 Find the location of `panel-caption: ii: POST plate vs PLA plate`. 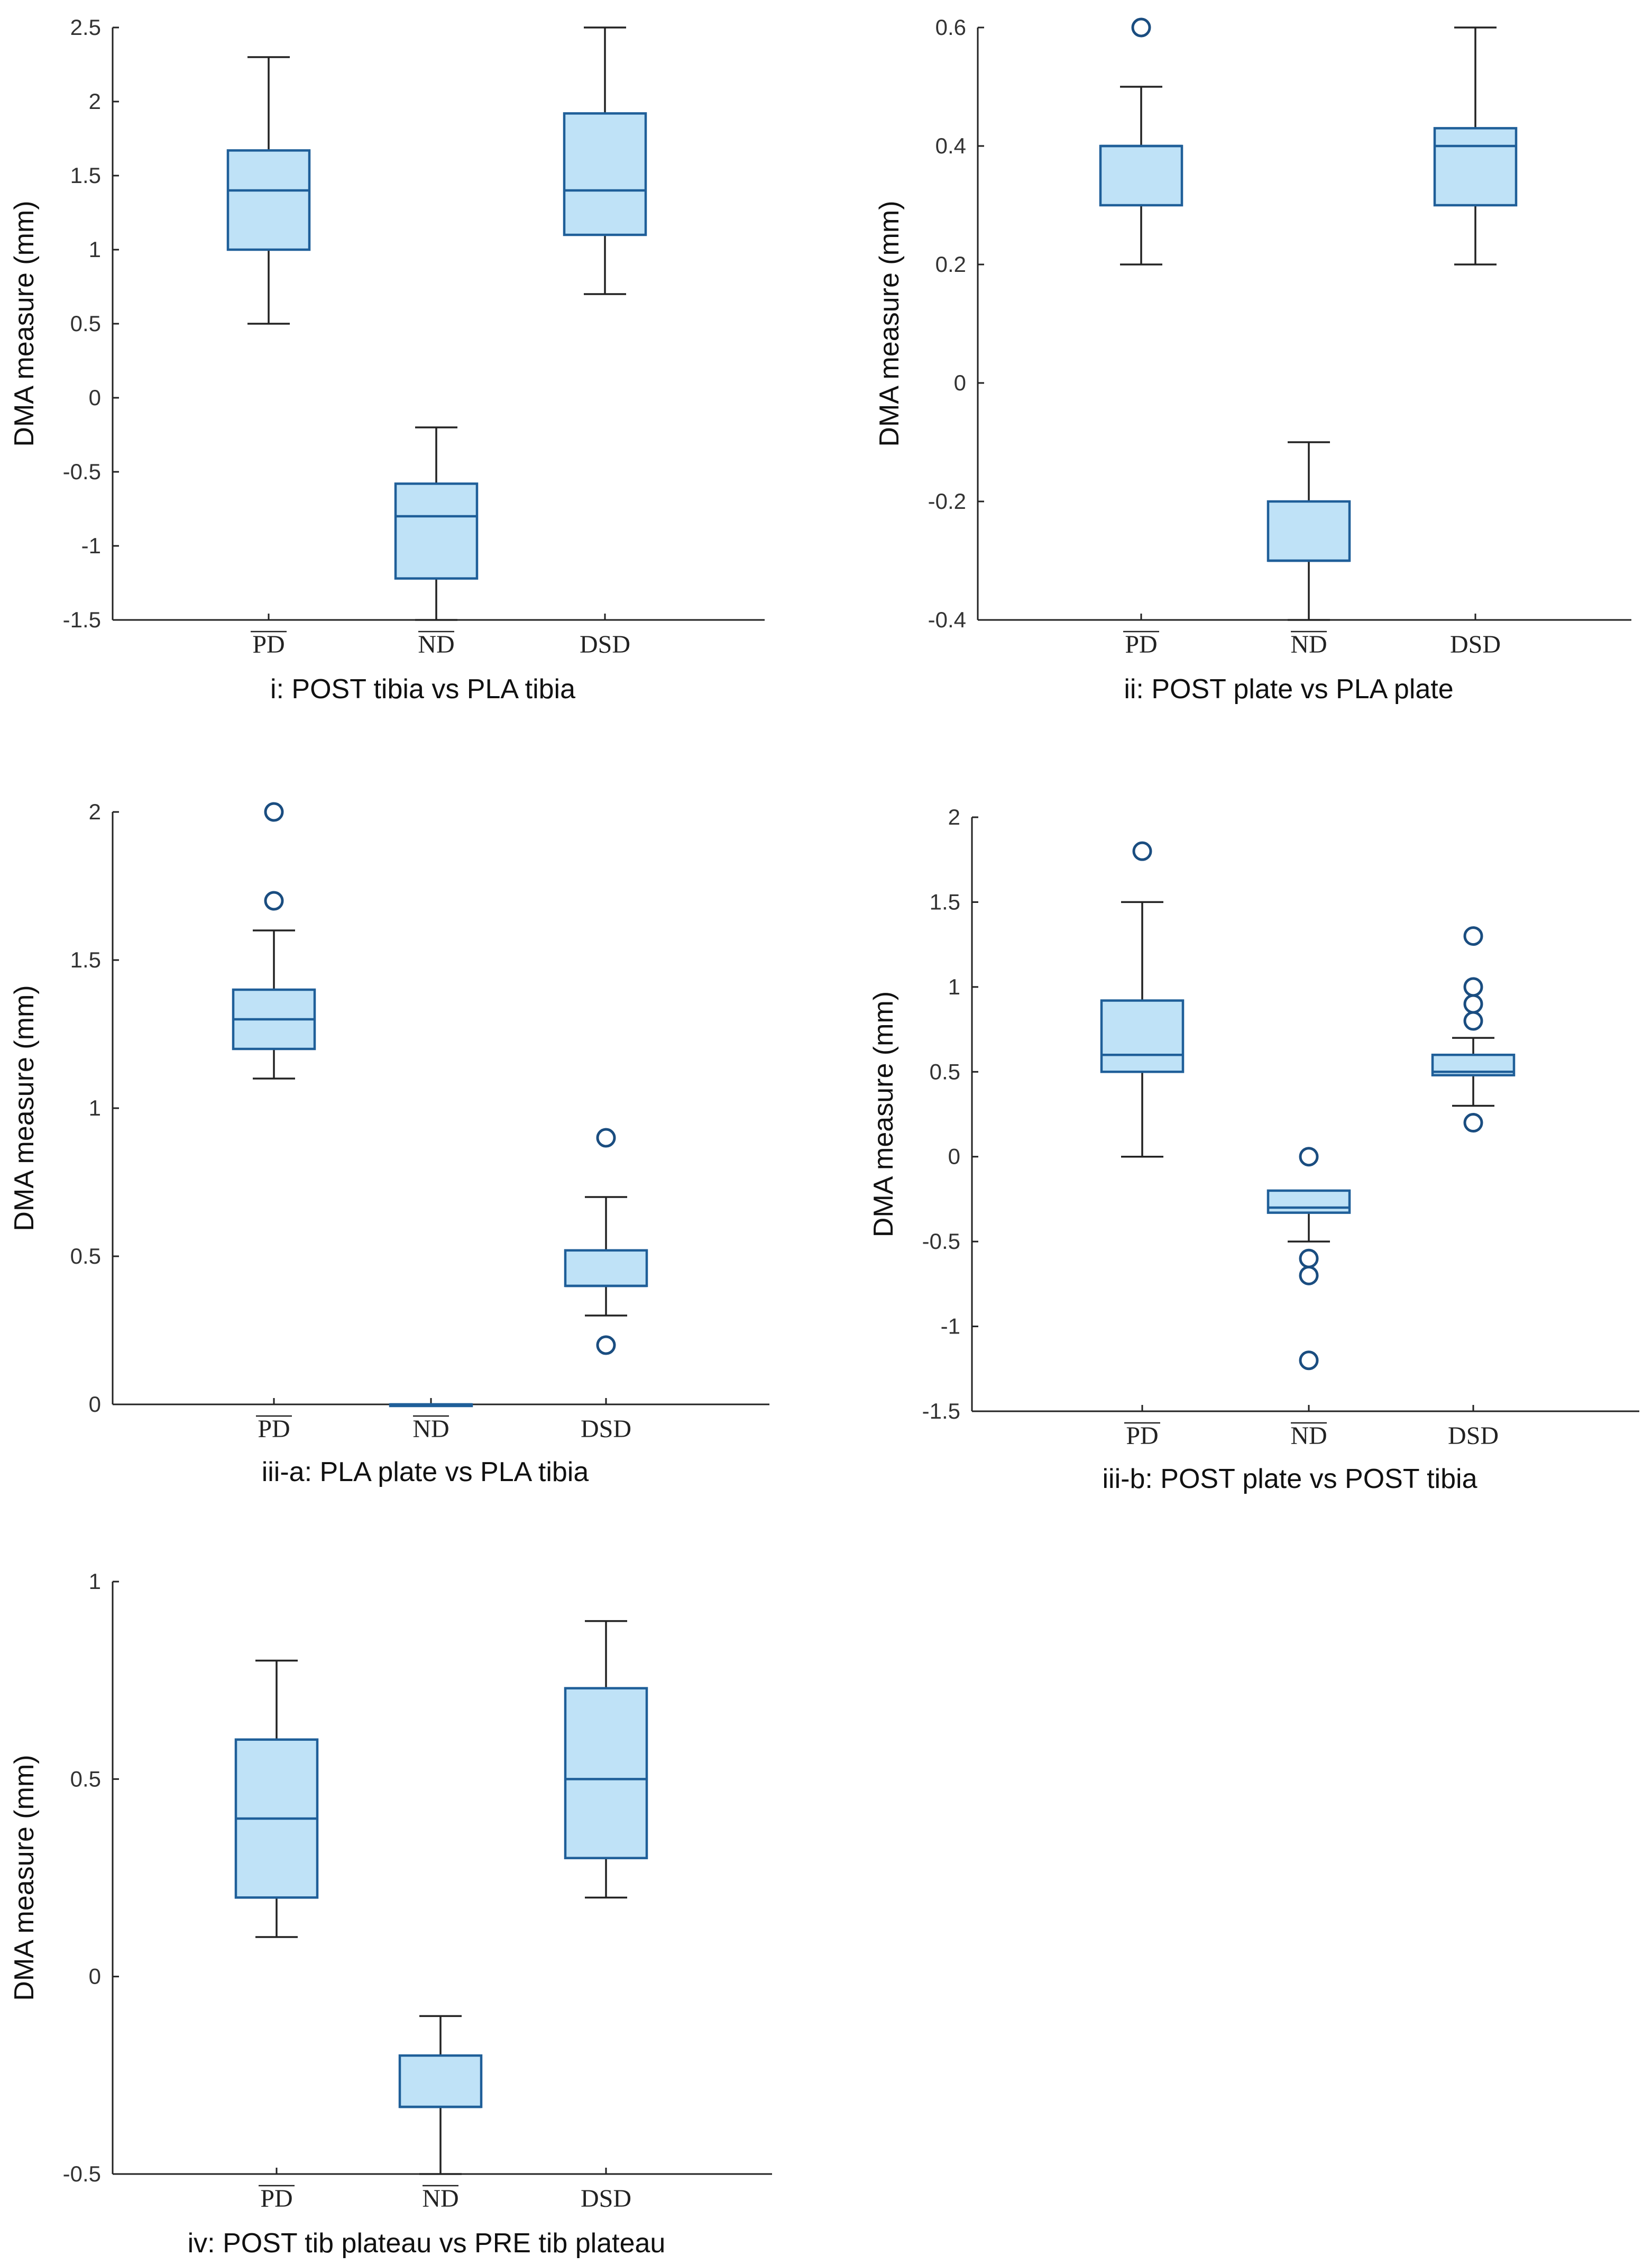

panel-caption: ii: POST plate vs PLA plate is located at coordinates (1289, 689).